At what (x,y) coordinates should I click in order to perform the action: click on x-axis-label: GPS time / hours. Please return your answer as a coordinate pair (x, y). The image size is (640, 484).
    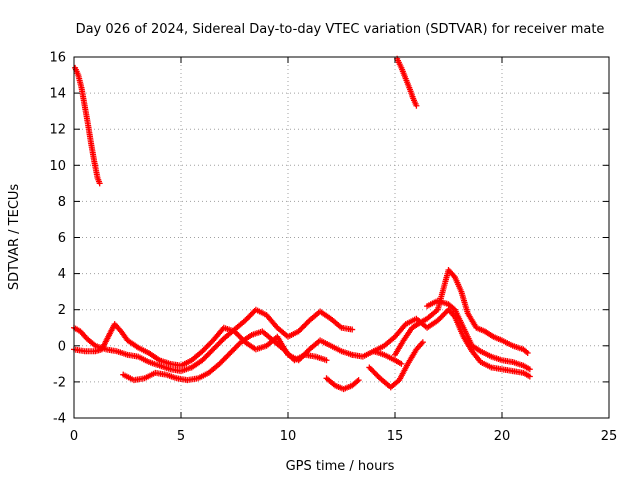
    Looking at the image, I should click on (340, 466).